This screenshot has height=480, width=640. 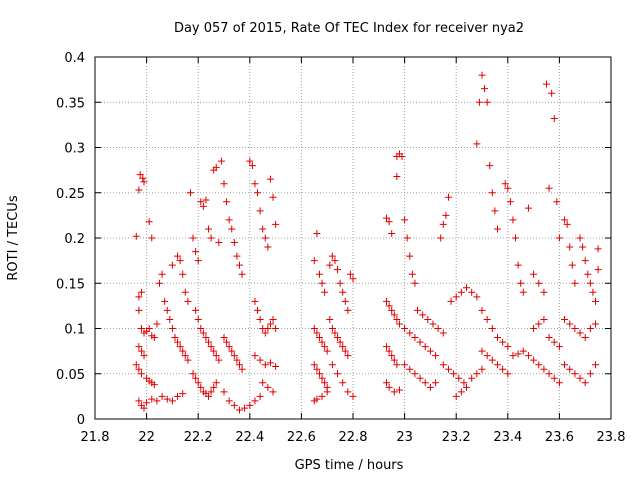 What do you see at coordinates (198, 437) in the screenshot?
I see `x-tick-label: 22.2` at bounding box center [198, 437].